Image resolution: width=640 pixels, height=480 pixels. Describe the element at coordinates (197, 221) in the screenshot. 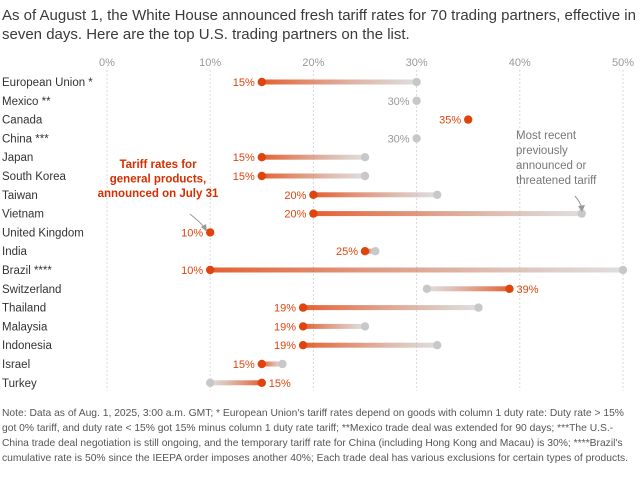

I see `annotation-arrow` at that location.